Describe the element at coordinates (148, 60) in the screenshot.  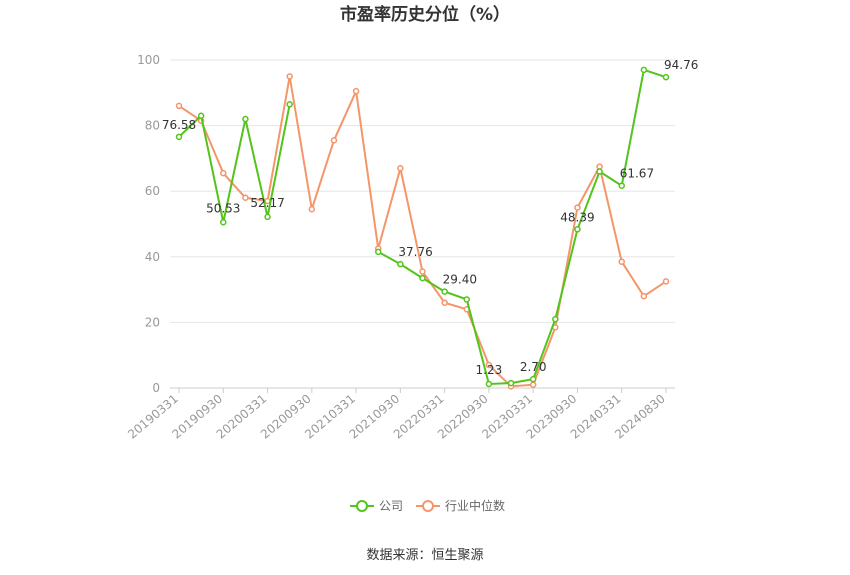
I see `y-tick-label: 100` at that location.